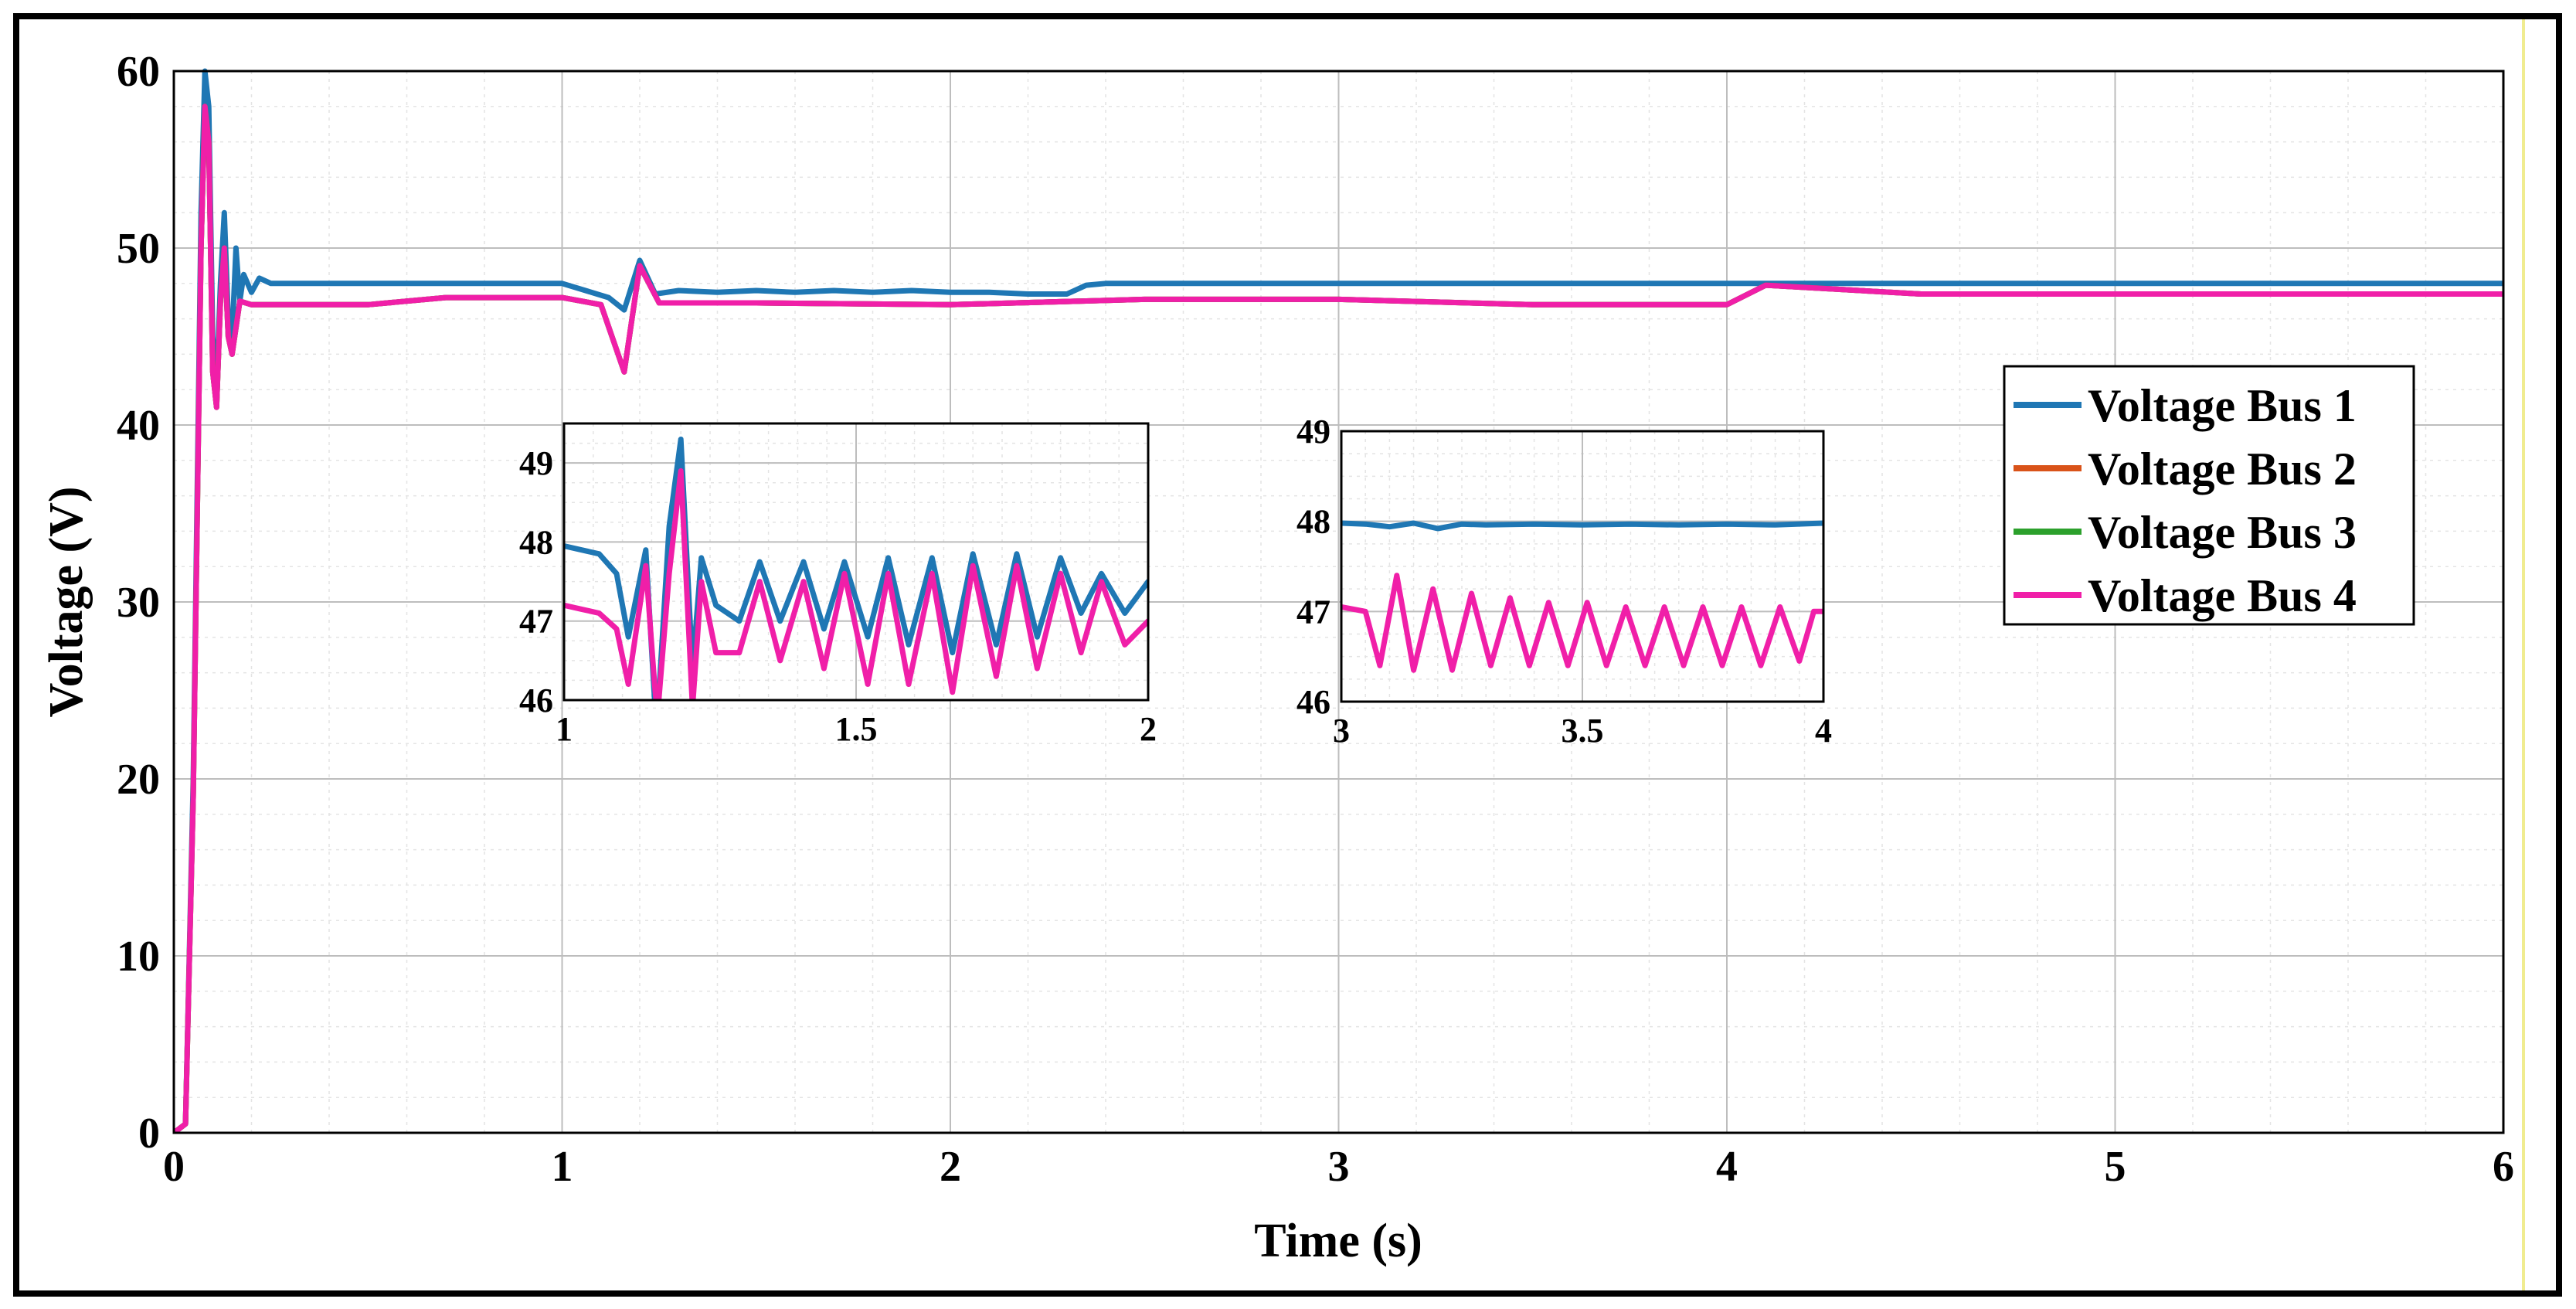 The height and width of the screenshot is (1309, 2576). Describe the element at coordinates (536, 463) in the screenshot. I see `inset-1-y-tick-label: 49` at that location.